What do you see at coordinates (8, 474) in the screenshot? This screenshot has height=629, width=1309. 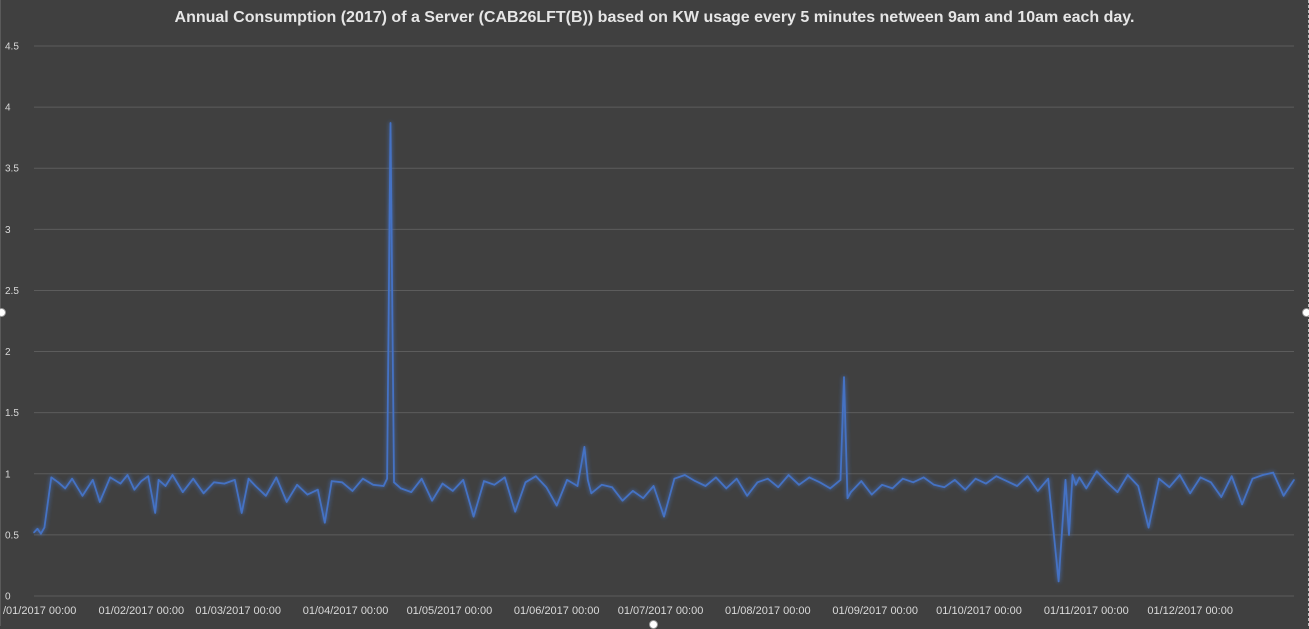 I see `y-tick-label: 1` at bounding box center [8, 474].